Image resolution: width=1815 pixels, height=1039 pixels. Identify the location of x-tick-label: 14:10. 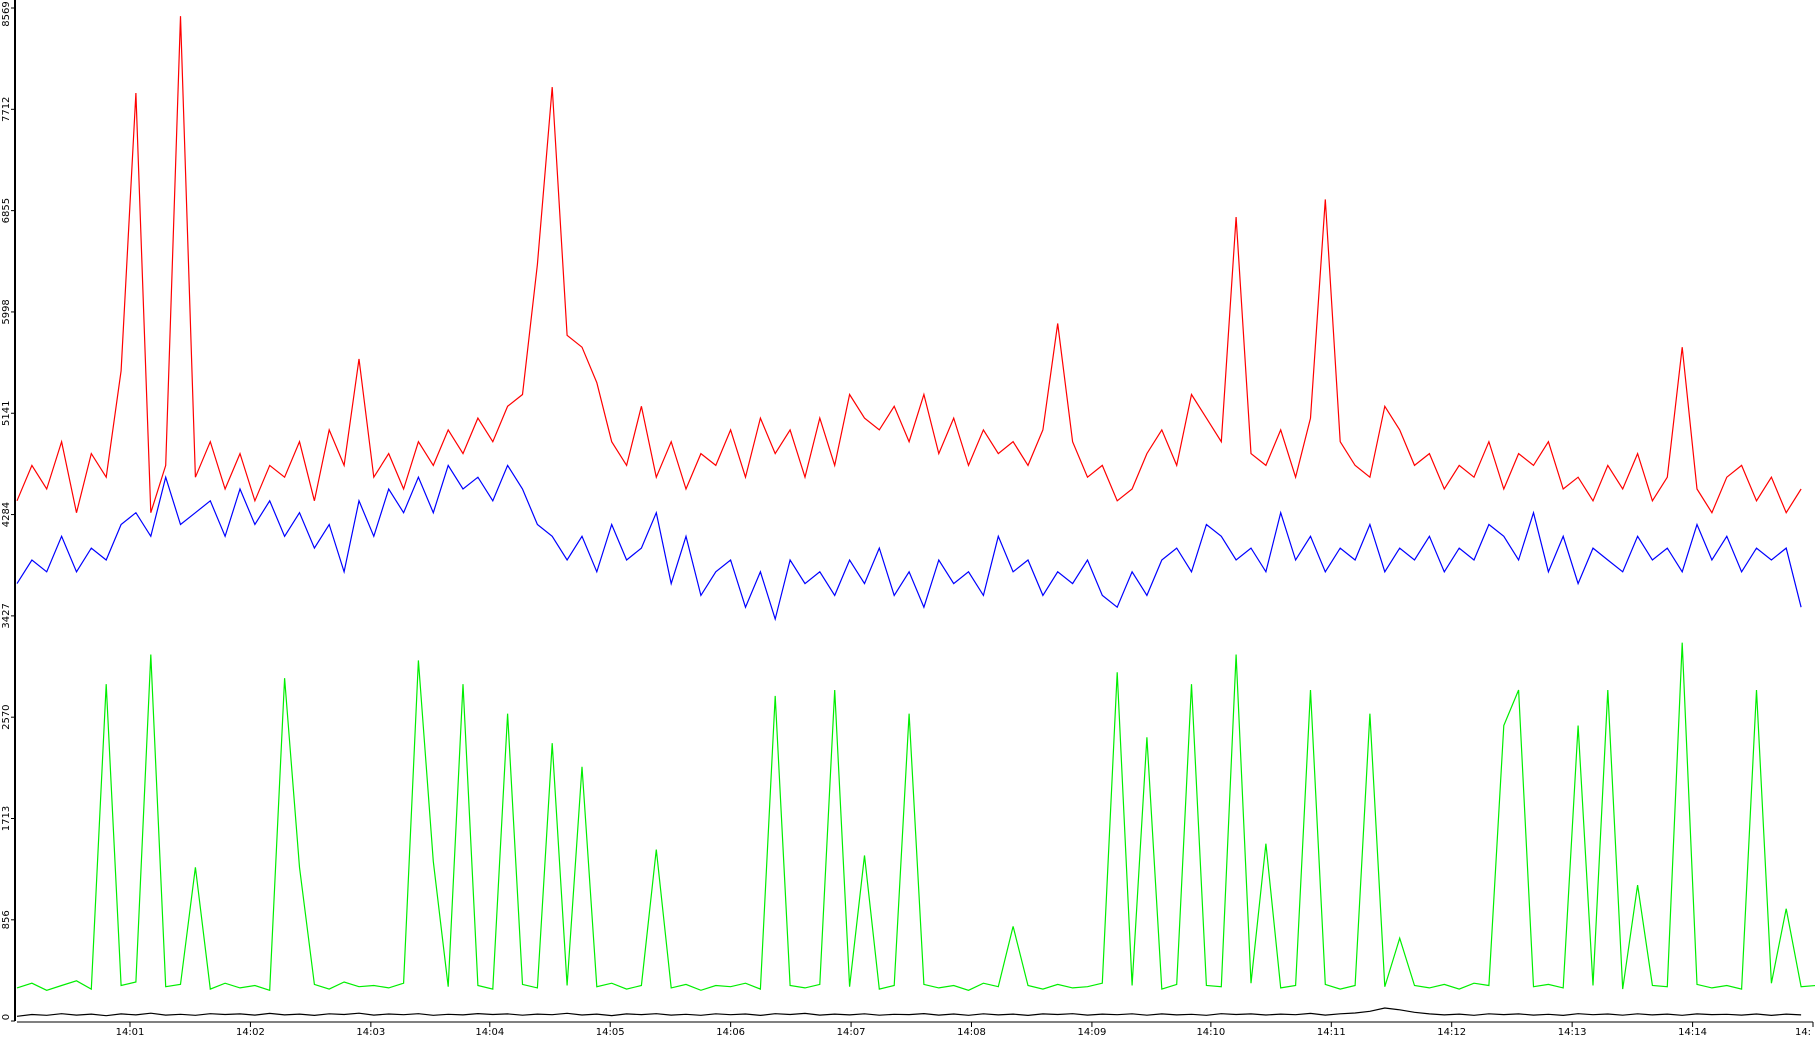
(1210, 1032).